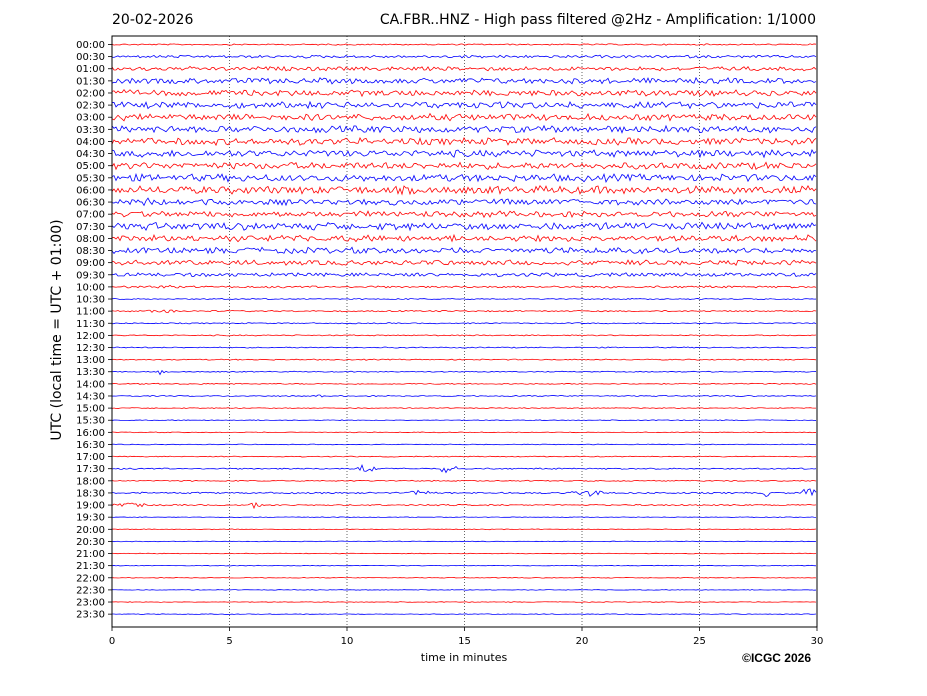  Describe the element at coordinates (229, 641) in the screenshot. I see `x-tick-label: 5` at that location.